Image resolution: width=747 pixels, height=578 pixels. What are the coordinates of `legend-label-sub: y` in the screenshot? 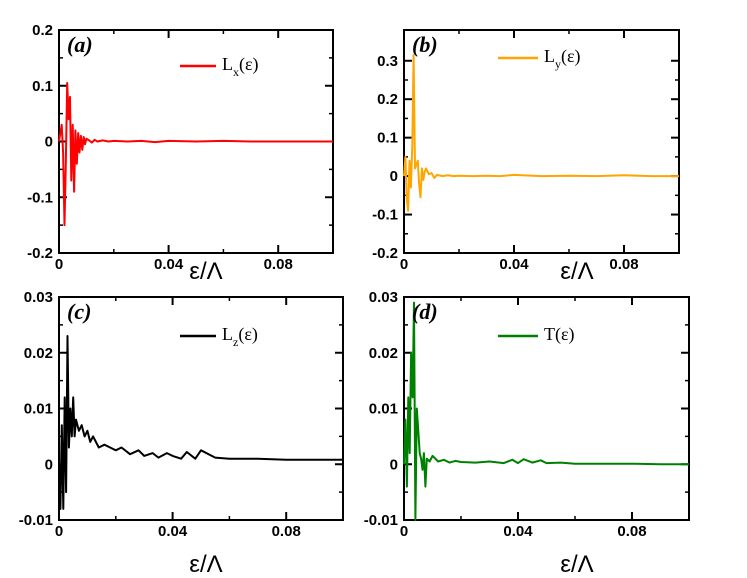 It's located at (558, 64).